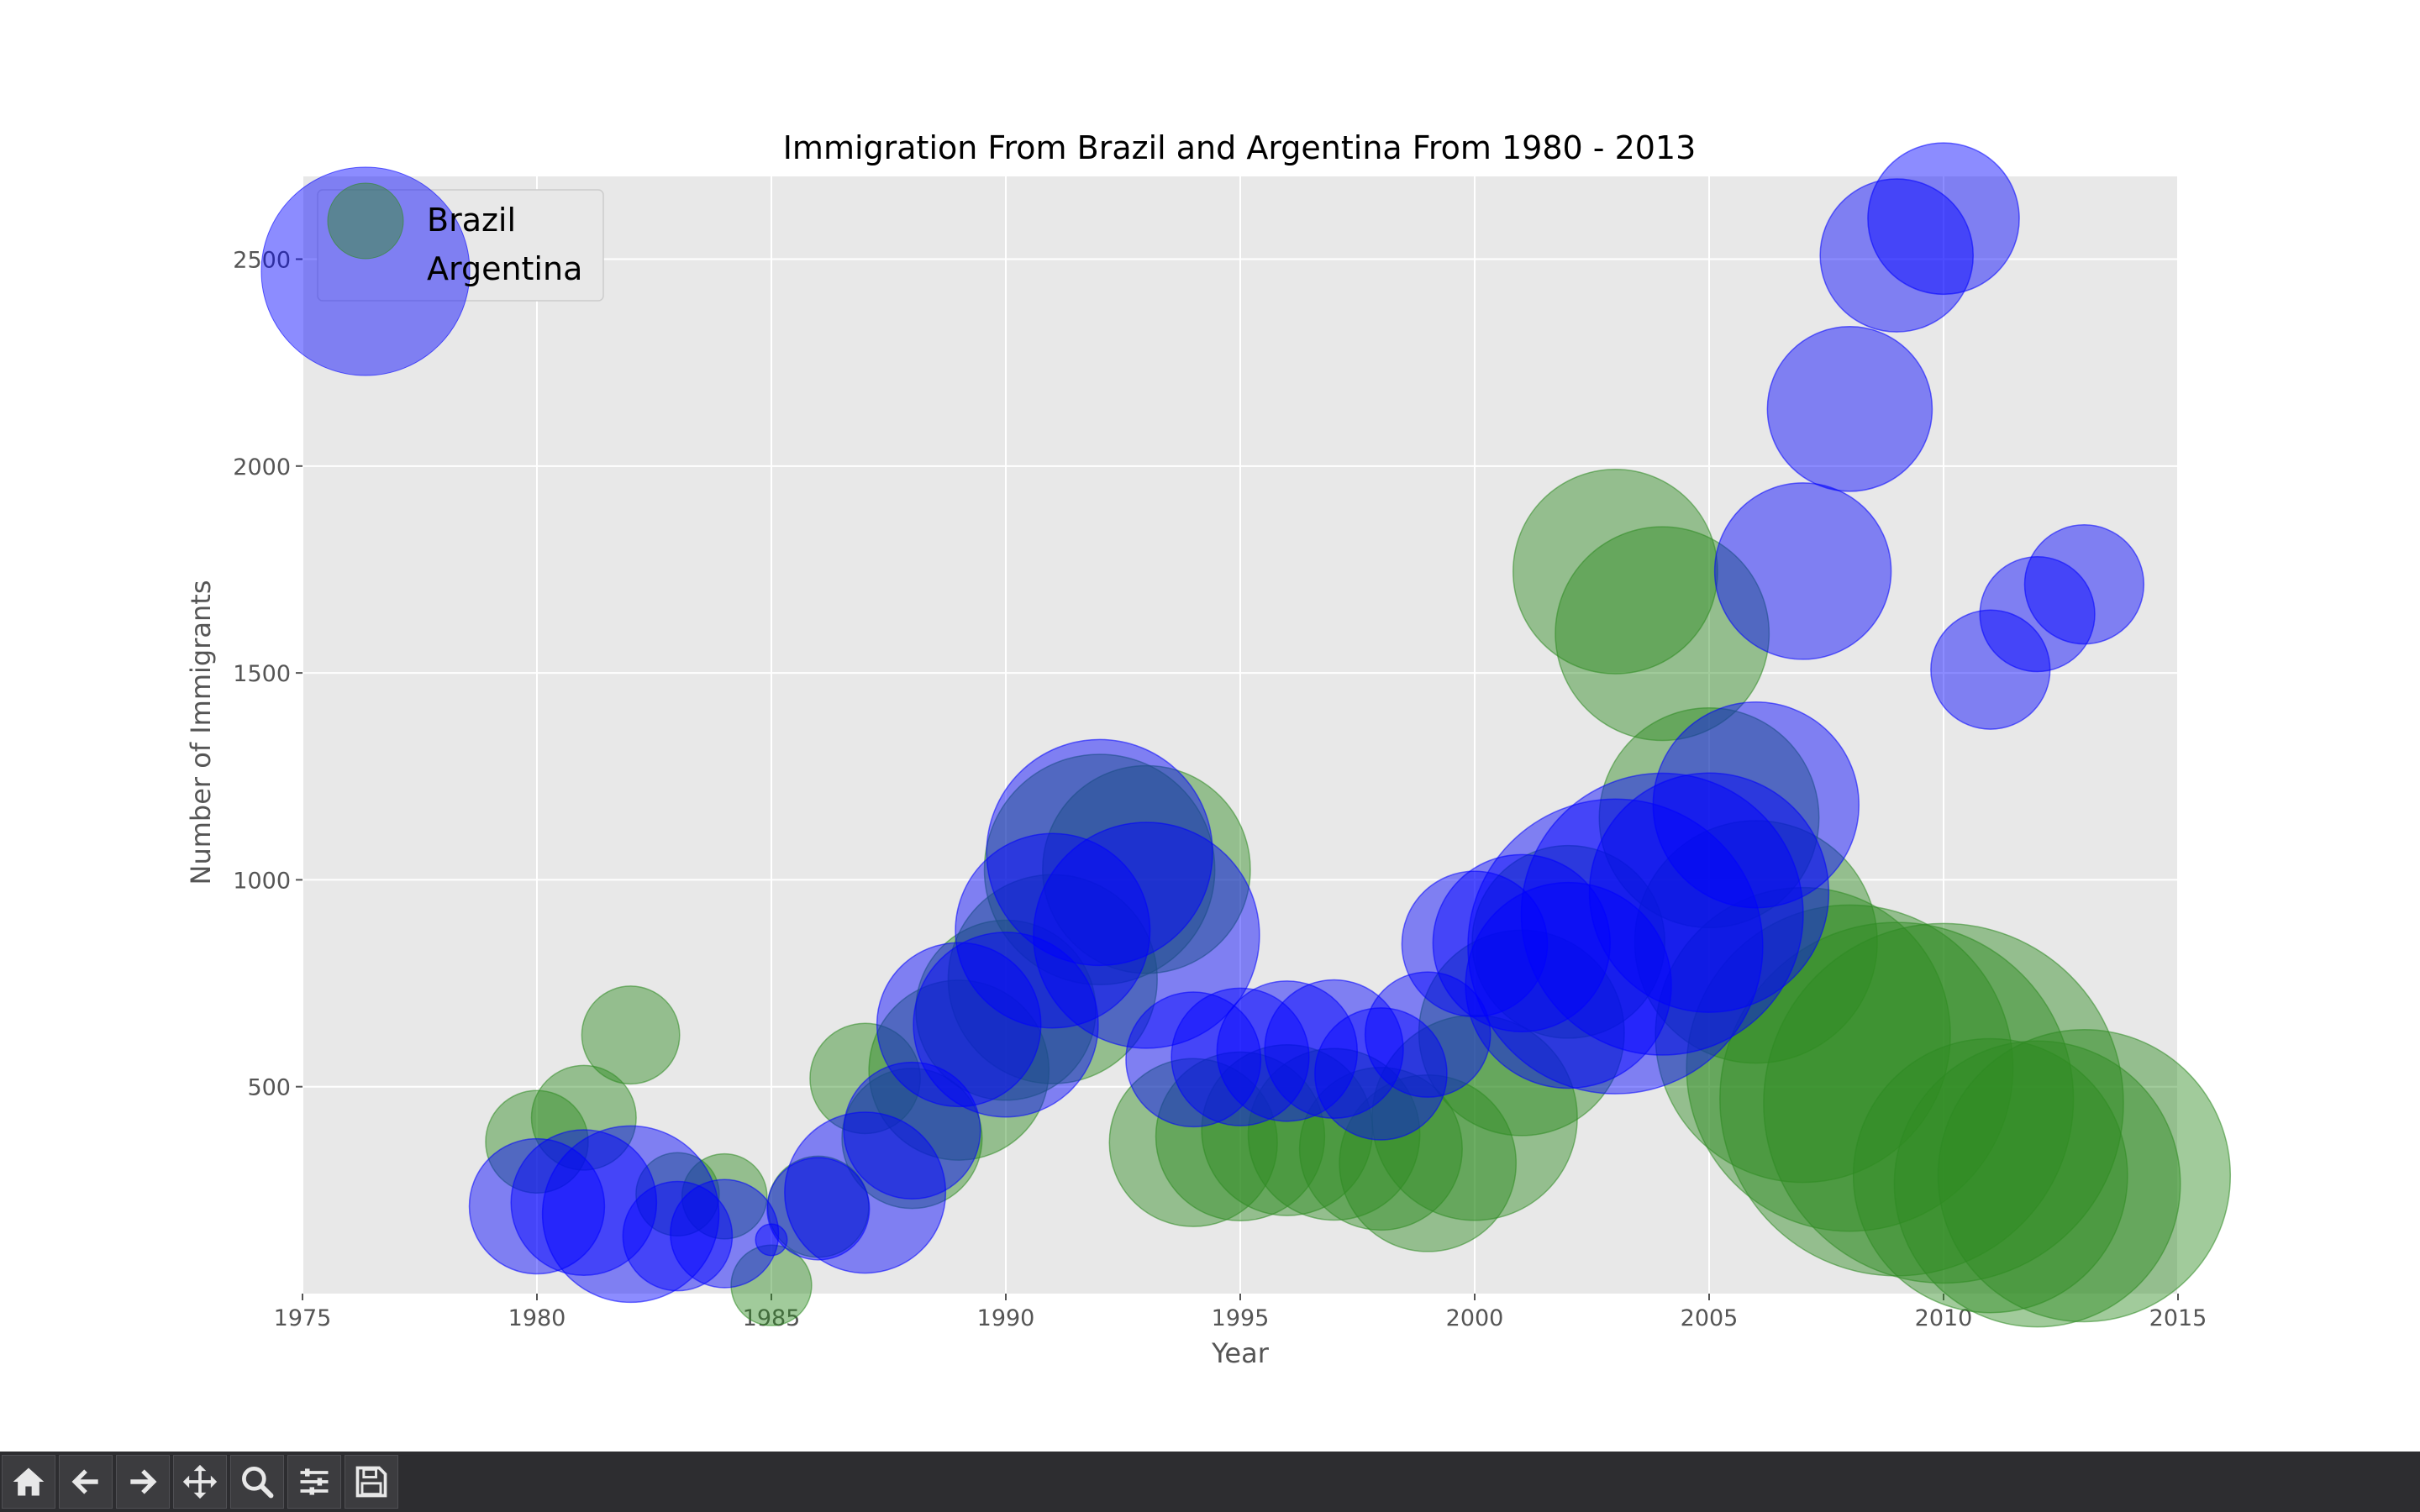 Image resolution: width=2420 pixels, height=1512 pixels. I want to click on bubble-argentina-1998, so click(1380, 1149).